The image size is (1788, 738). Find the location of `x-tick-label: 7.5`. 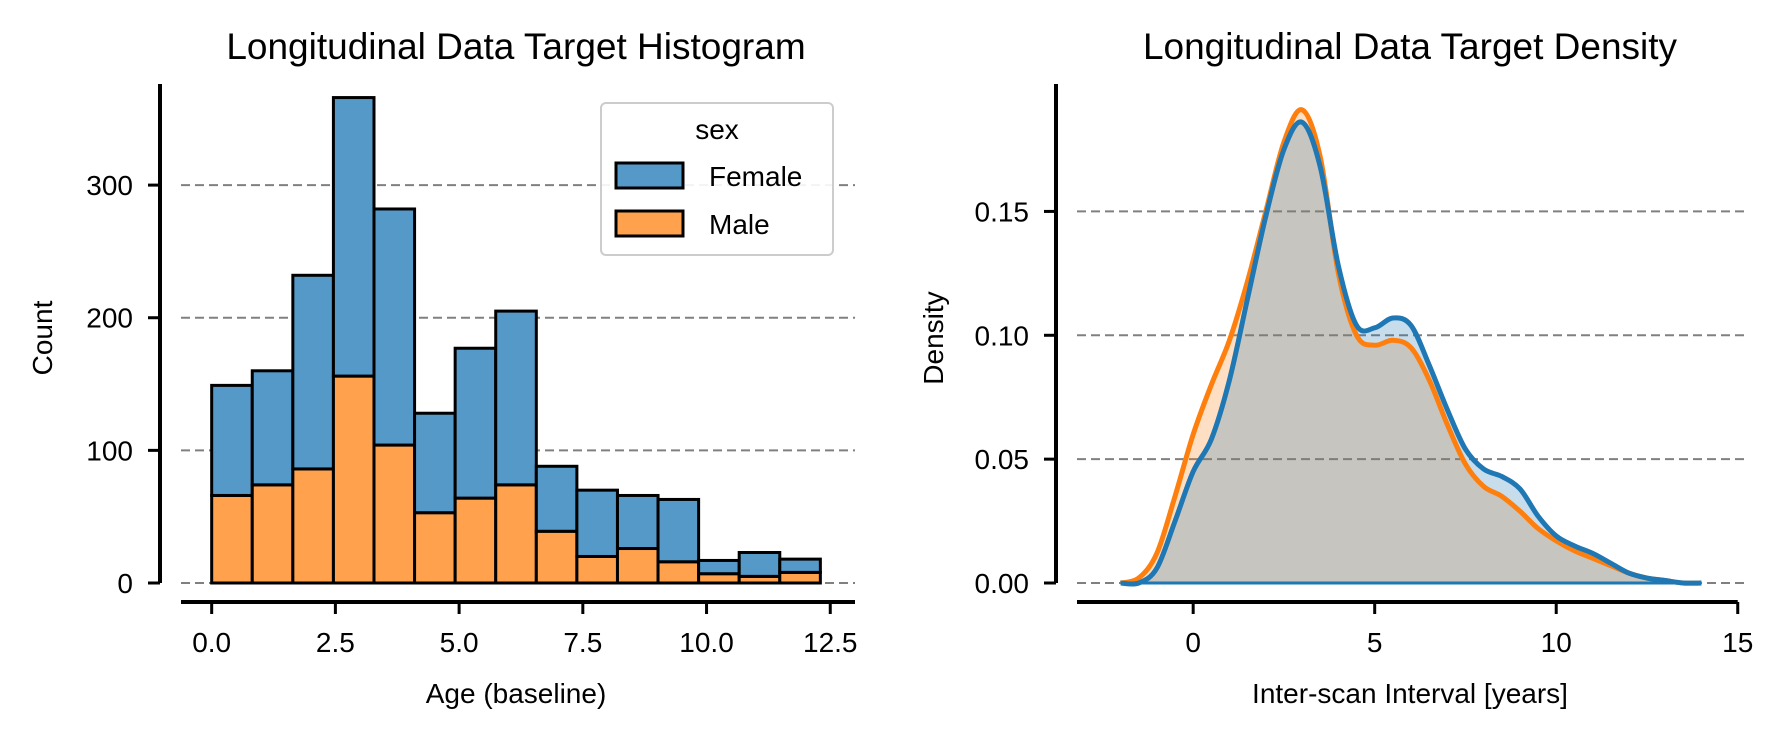

x-tick-label: 7.5 is located at coordinates (582, 642).